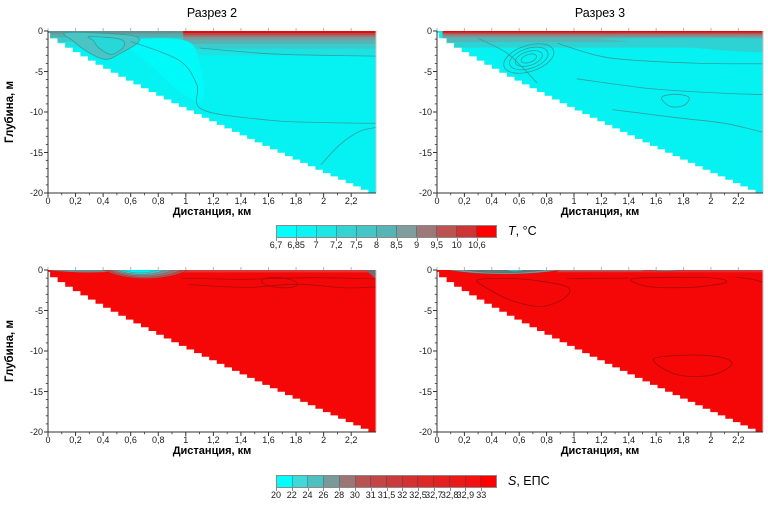 This screenshot has width=768, height=525. What do you see at coordinates (316, 245) in the screenshot?
I see `colorbar-tick-label: 7` at bounding box center [316, 245].